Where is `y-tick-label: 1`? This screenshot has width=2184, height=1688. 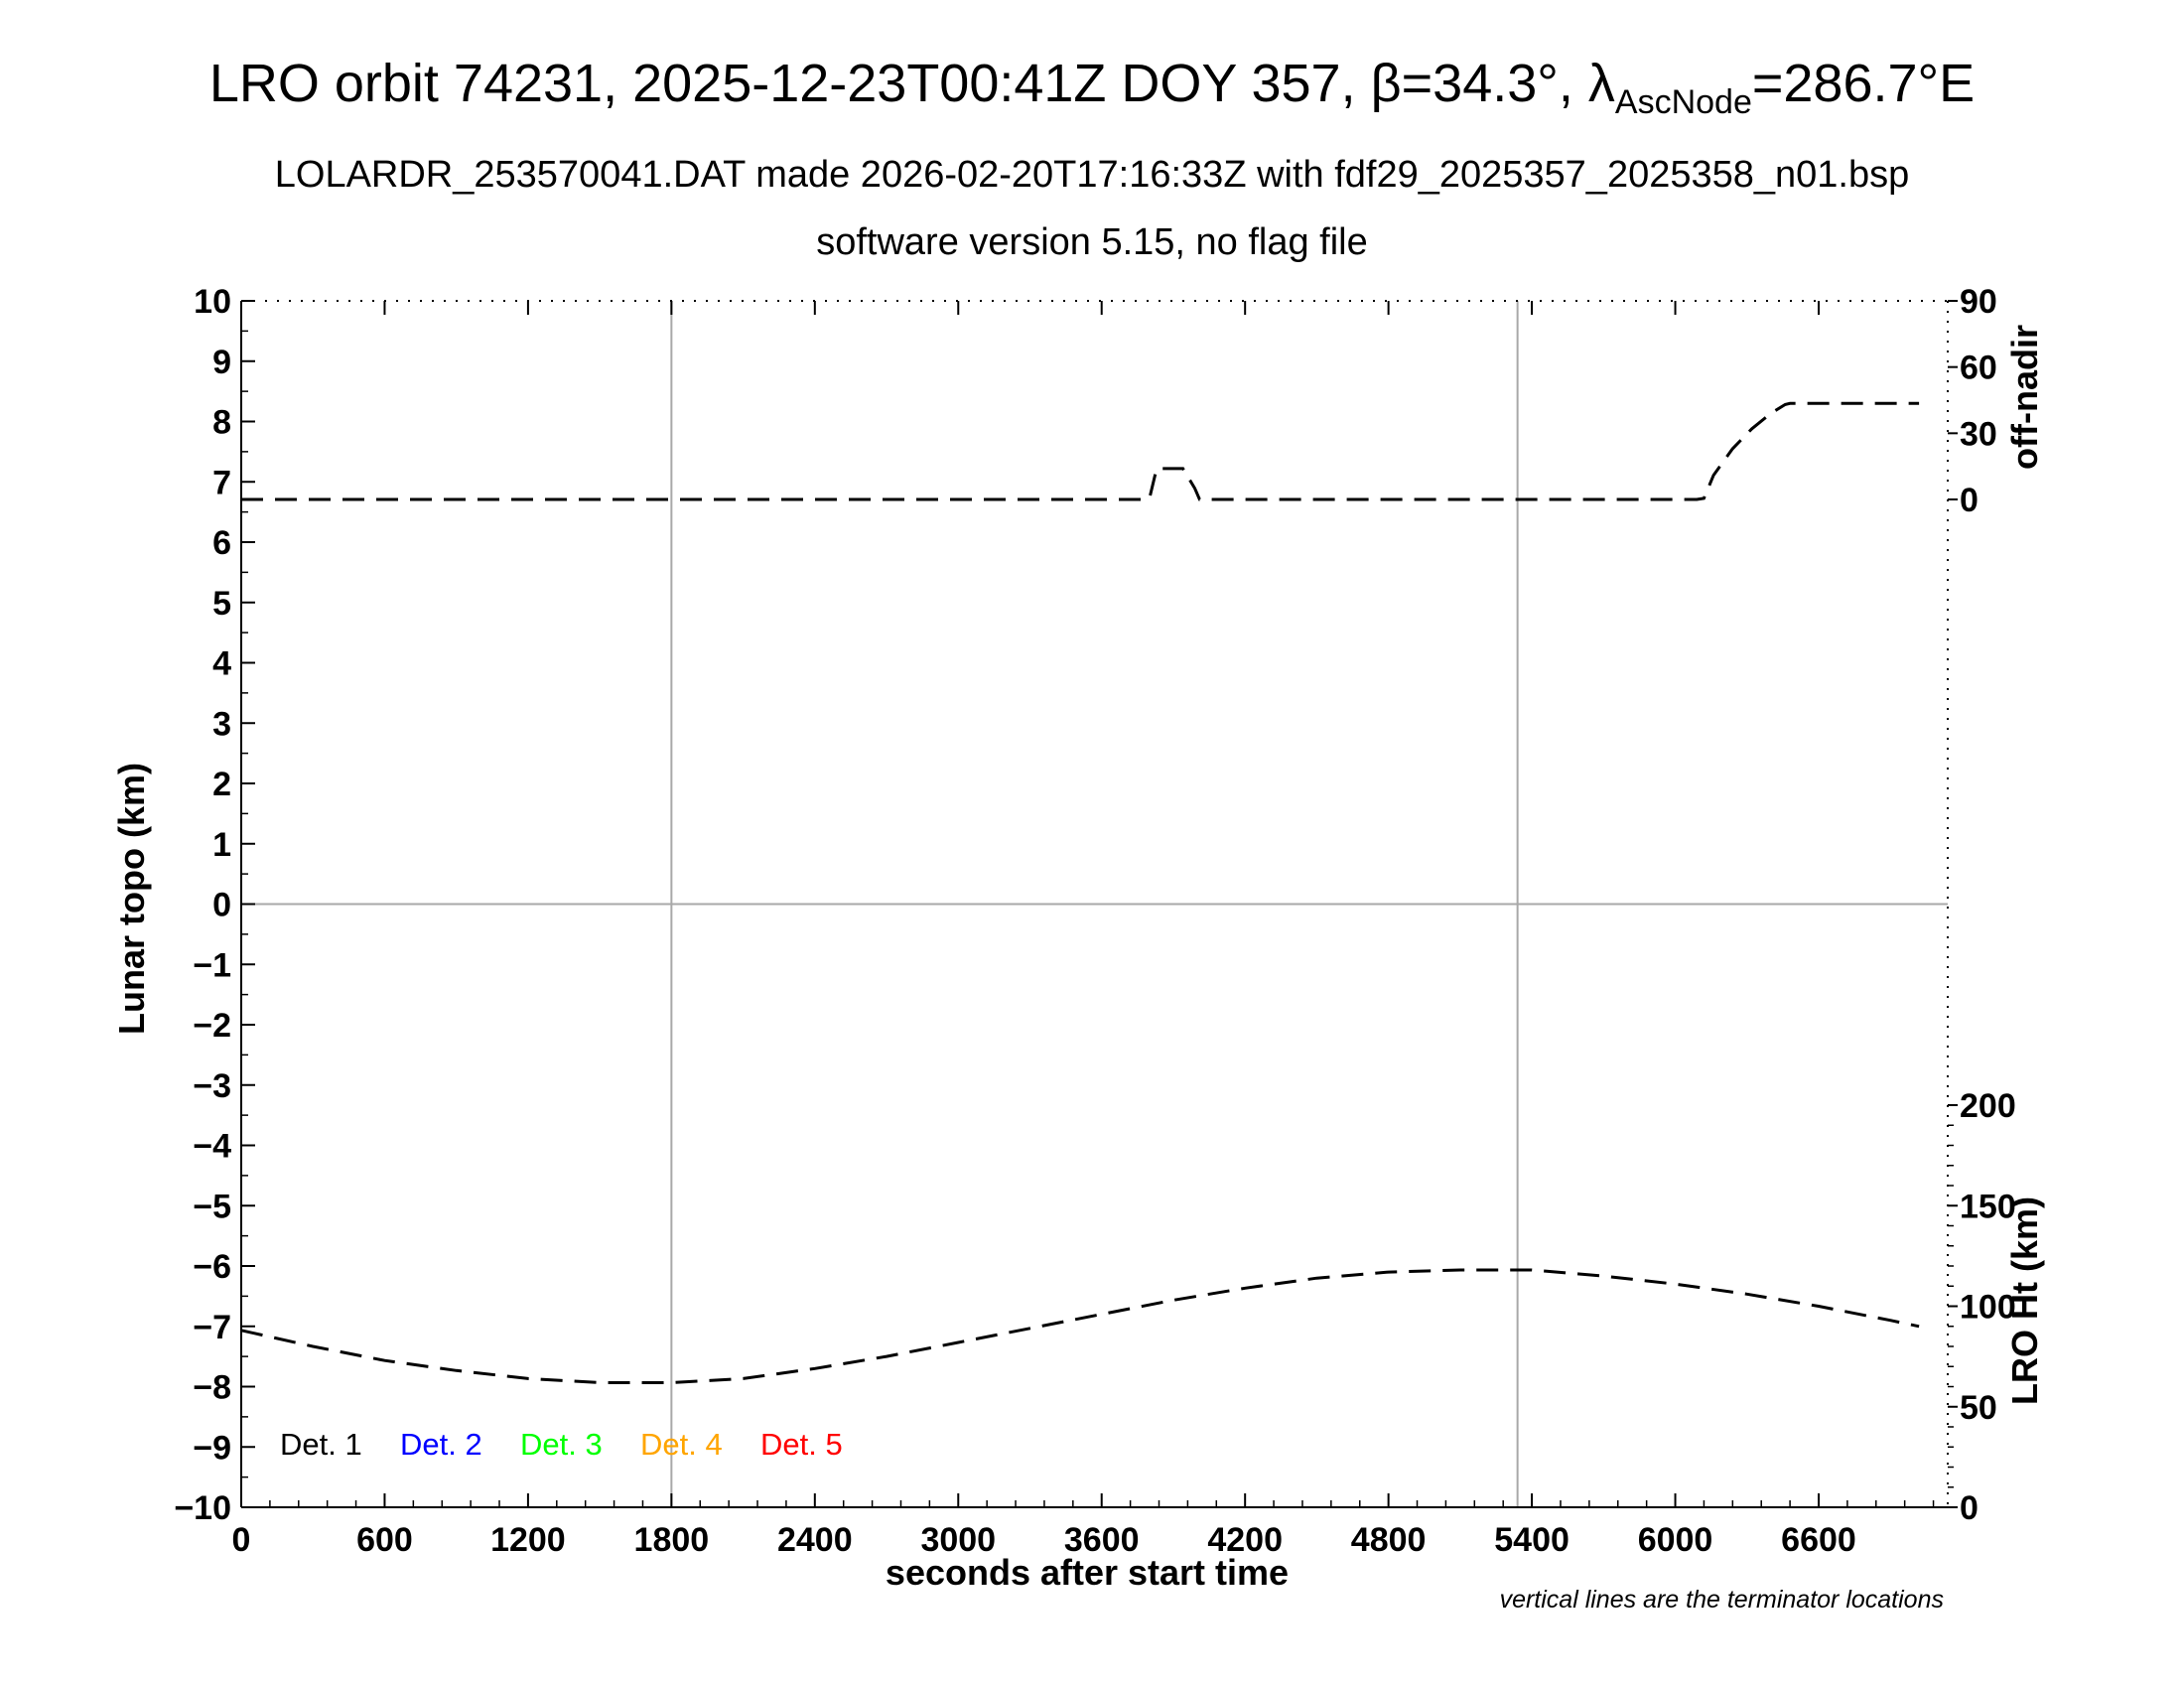 y-tick-label: 1 is located at coordinates (221, 845).